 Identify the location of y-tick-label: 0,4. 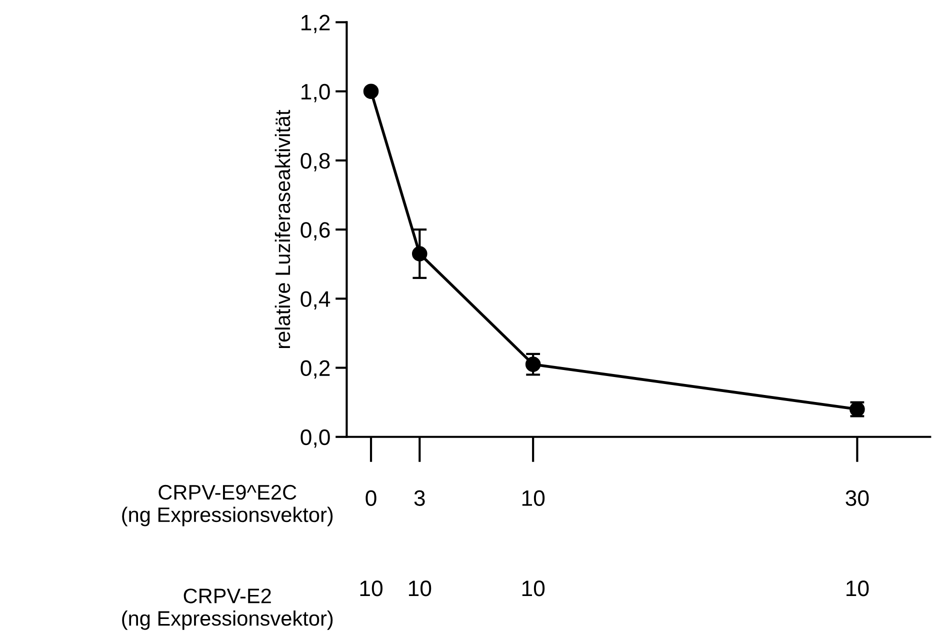
(315, 300).